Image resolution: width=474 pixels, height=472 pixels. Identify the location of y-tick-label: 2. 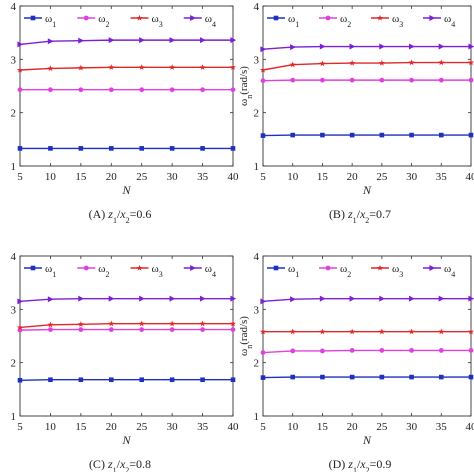
(14, 364).